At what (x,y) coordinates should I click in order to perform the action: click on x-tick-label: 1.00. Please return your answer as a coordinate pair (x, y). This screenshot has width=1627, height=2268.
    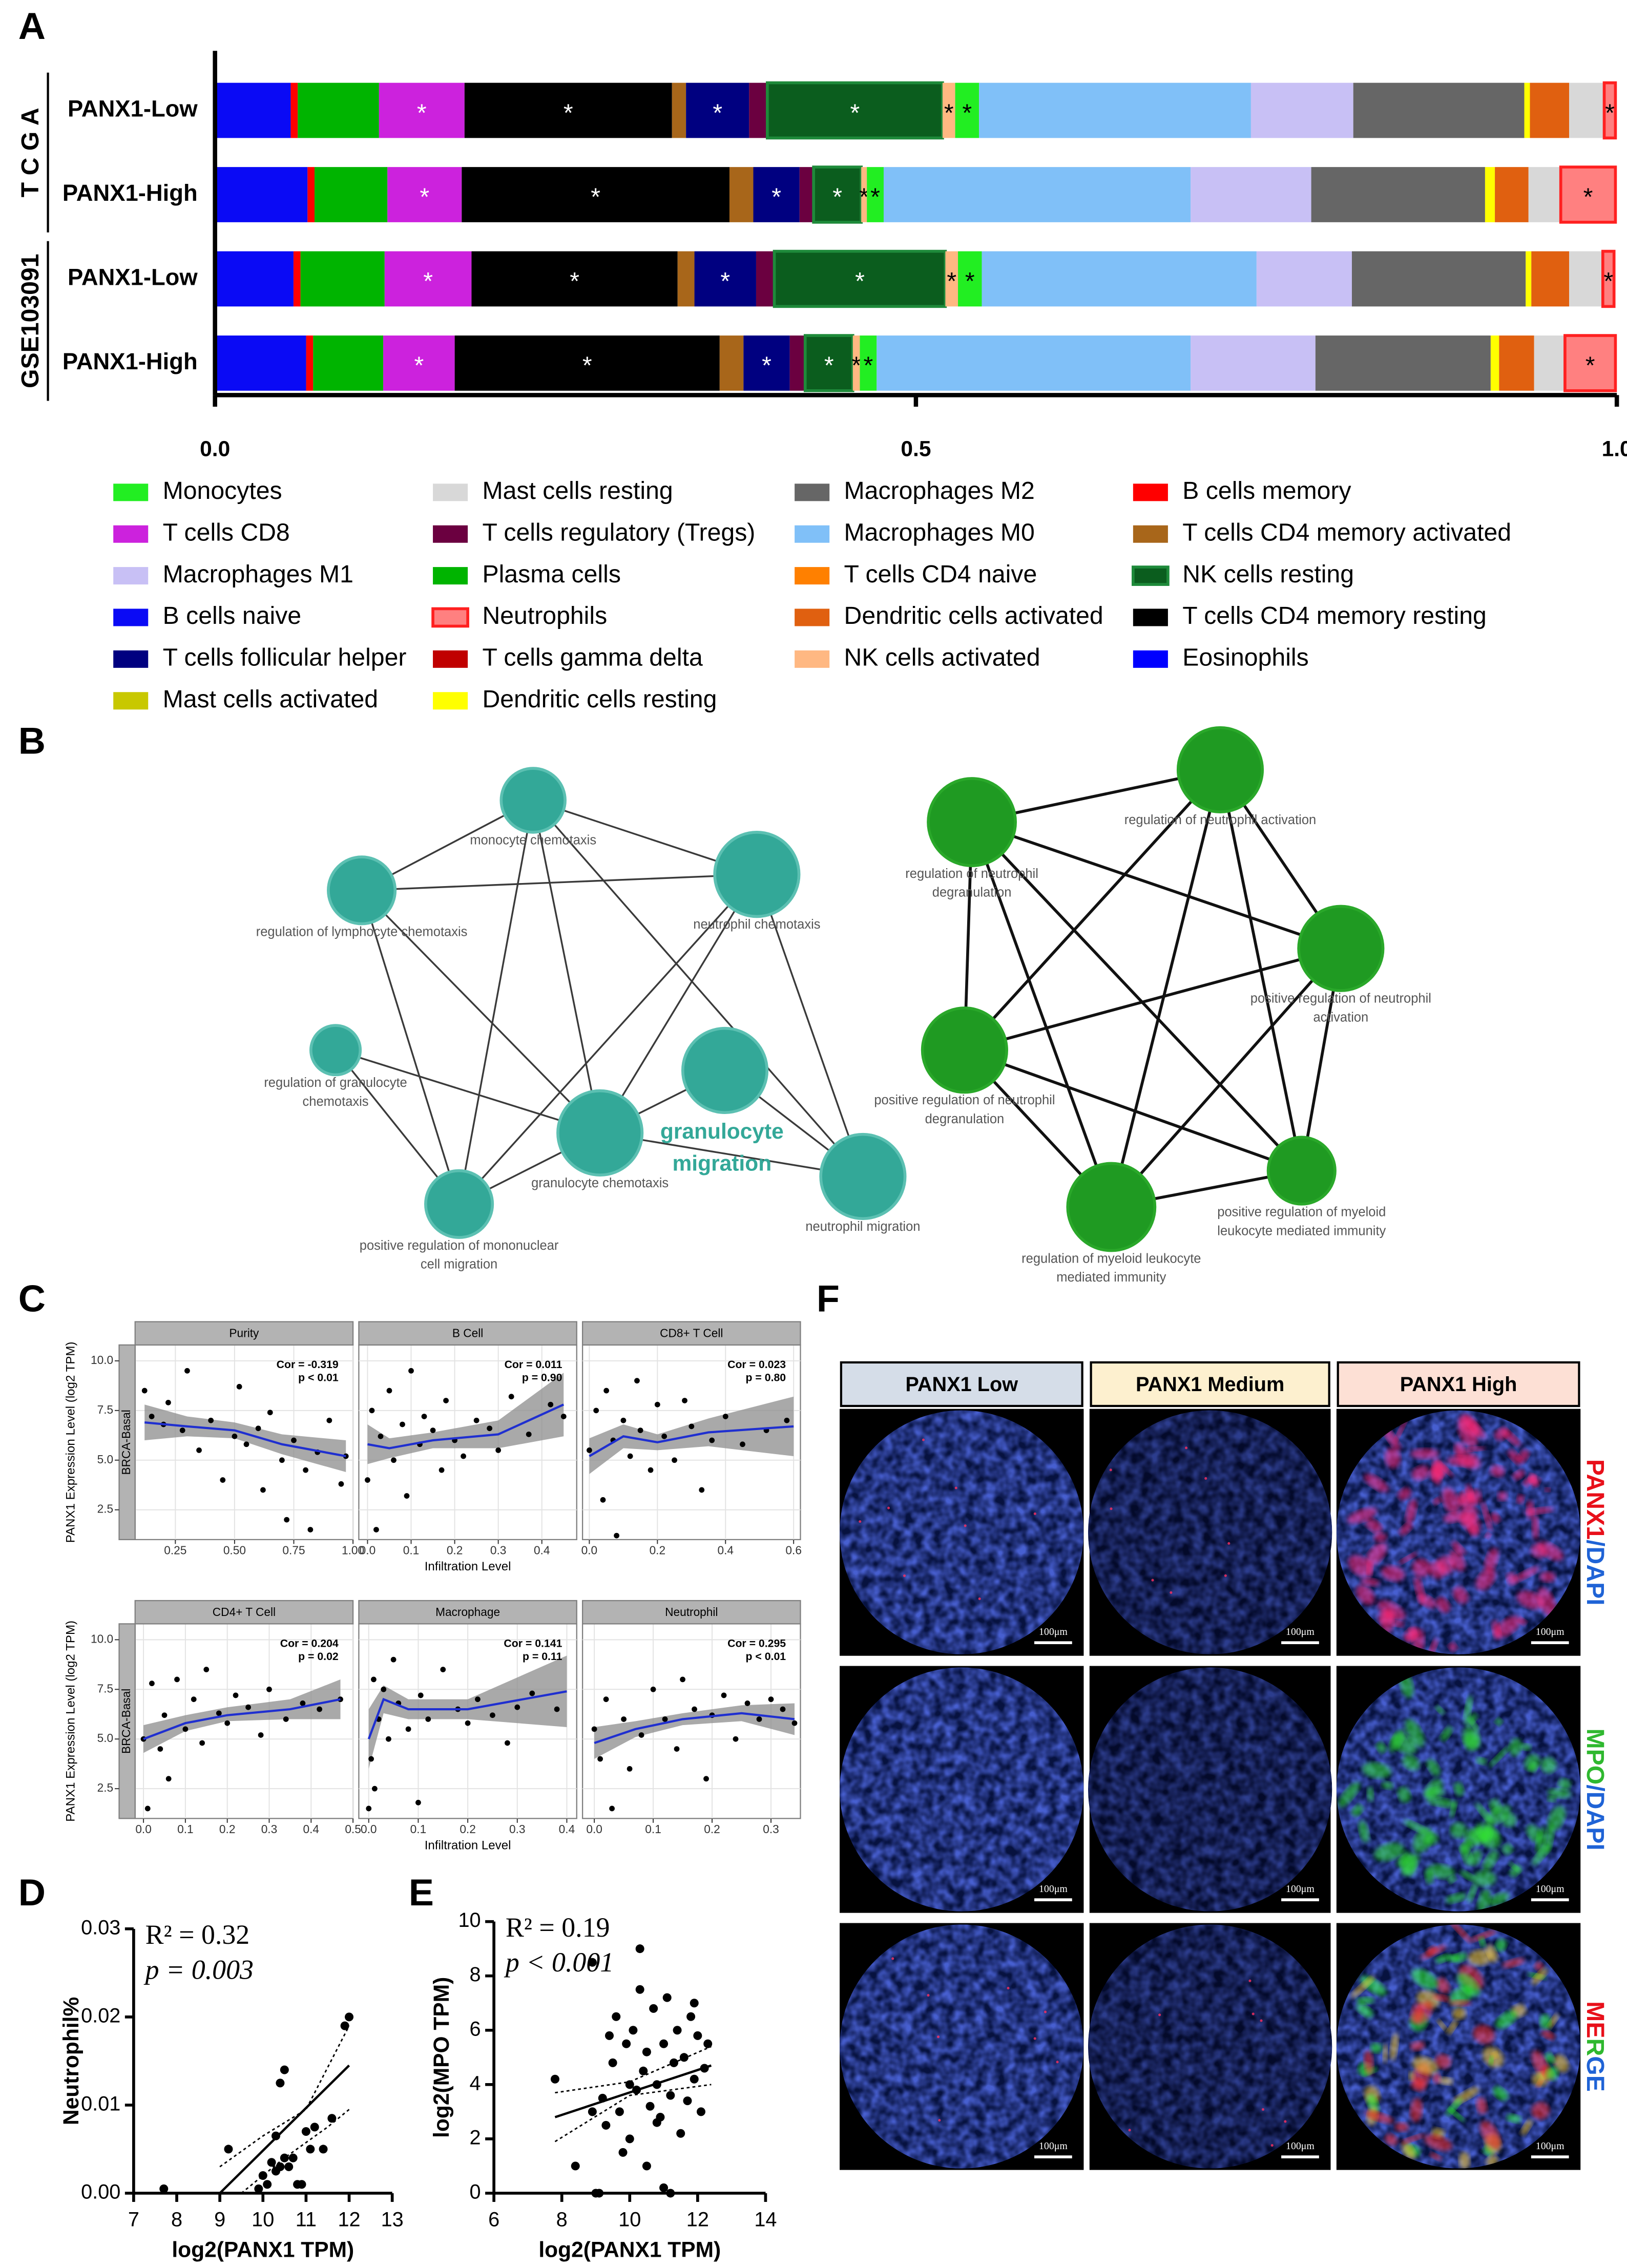
    Looking at the image, I should click on (353, 1550).